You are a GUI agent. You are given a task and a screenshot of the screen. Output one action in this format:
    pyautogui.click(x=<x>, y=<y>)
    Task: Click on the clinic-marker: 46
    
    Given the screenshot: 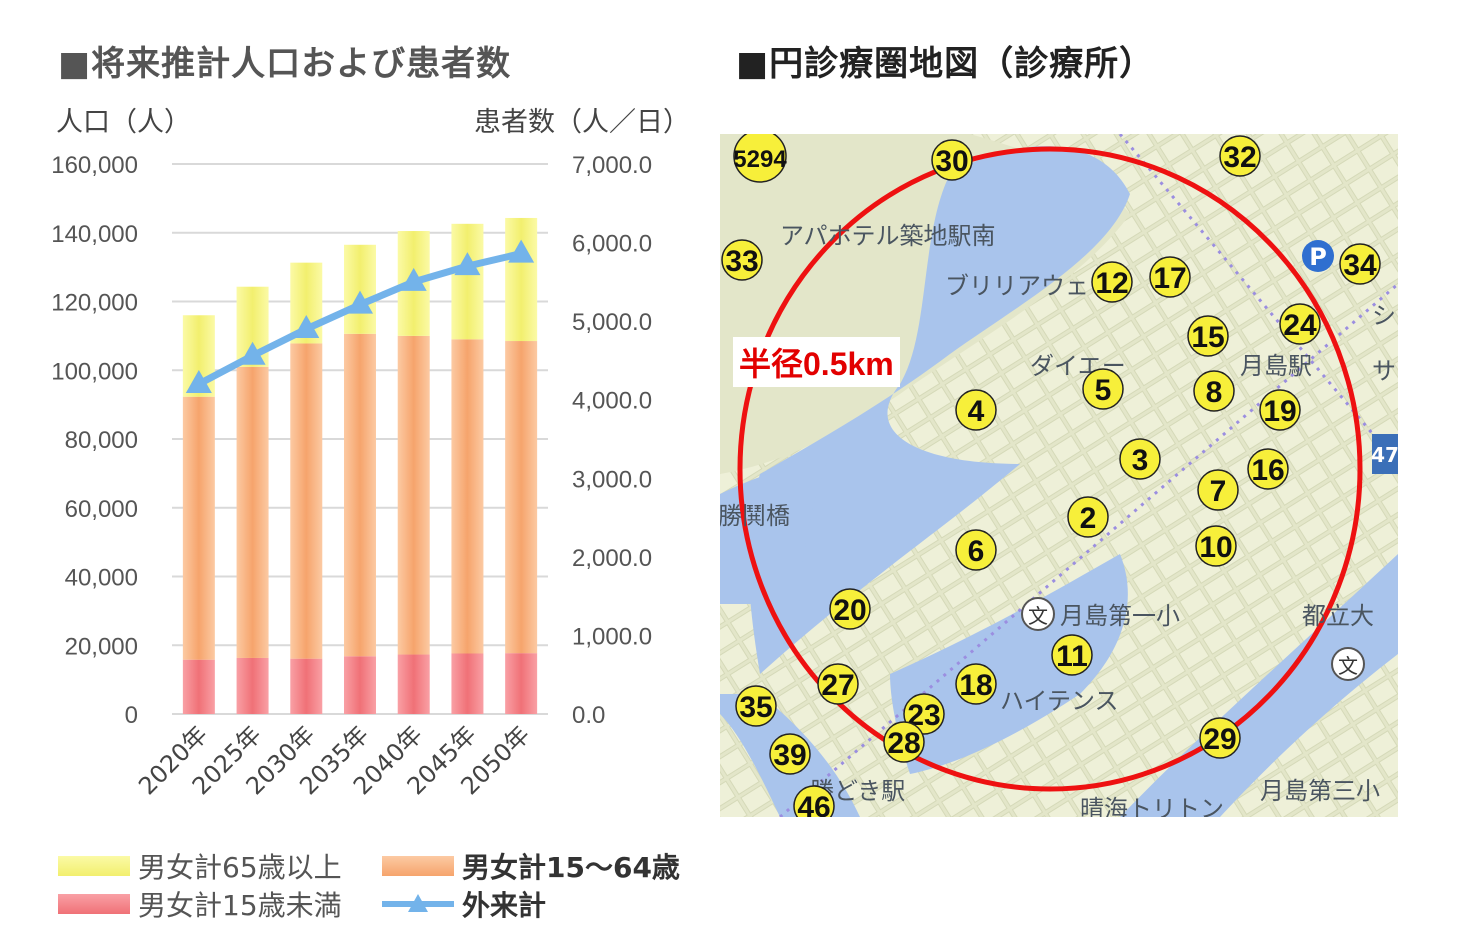 What is the action you would take?
    pyautogui.click(x=814, y=801)
    